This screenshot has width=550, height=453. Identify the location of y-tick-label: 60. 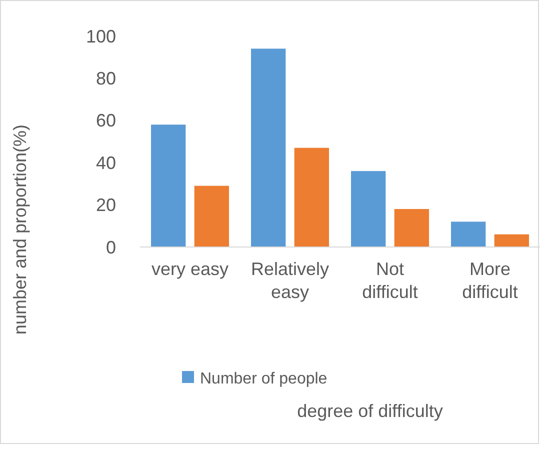
(106, 120).